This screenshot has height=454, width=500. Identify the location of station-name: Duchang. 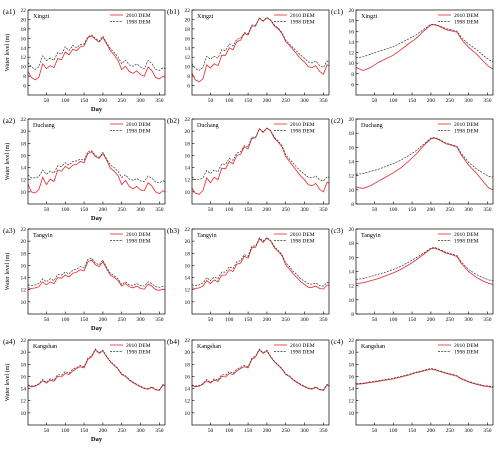
(208, 126).